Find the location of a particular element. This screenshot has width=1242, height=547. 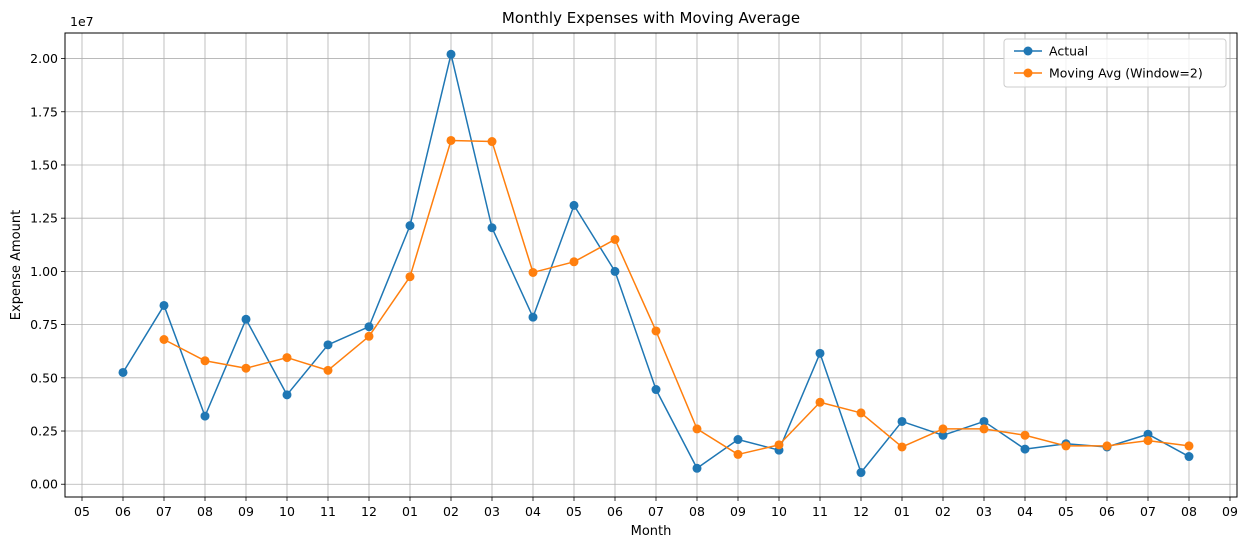

legend-label-moving-avg: Moving Avg (Window=2) is located at coordinates (1126, 73).